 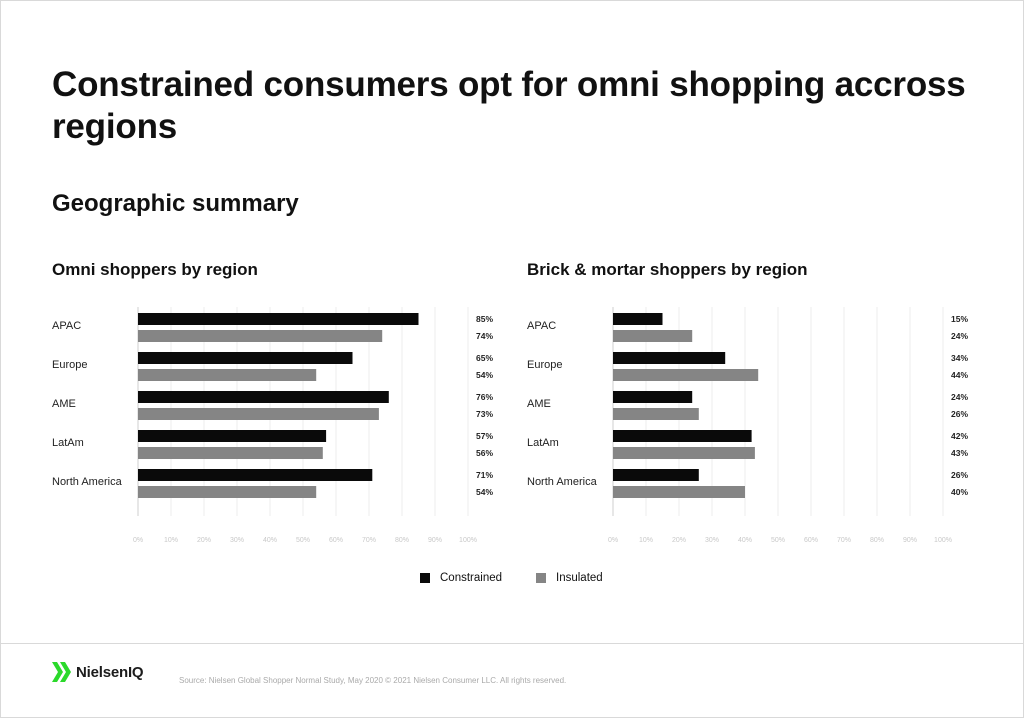 What do you see at coordinates (484, 358) in the screenshot?
I see `data-label: 65%` at bounding box center [484, 358].